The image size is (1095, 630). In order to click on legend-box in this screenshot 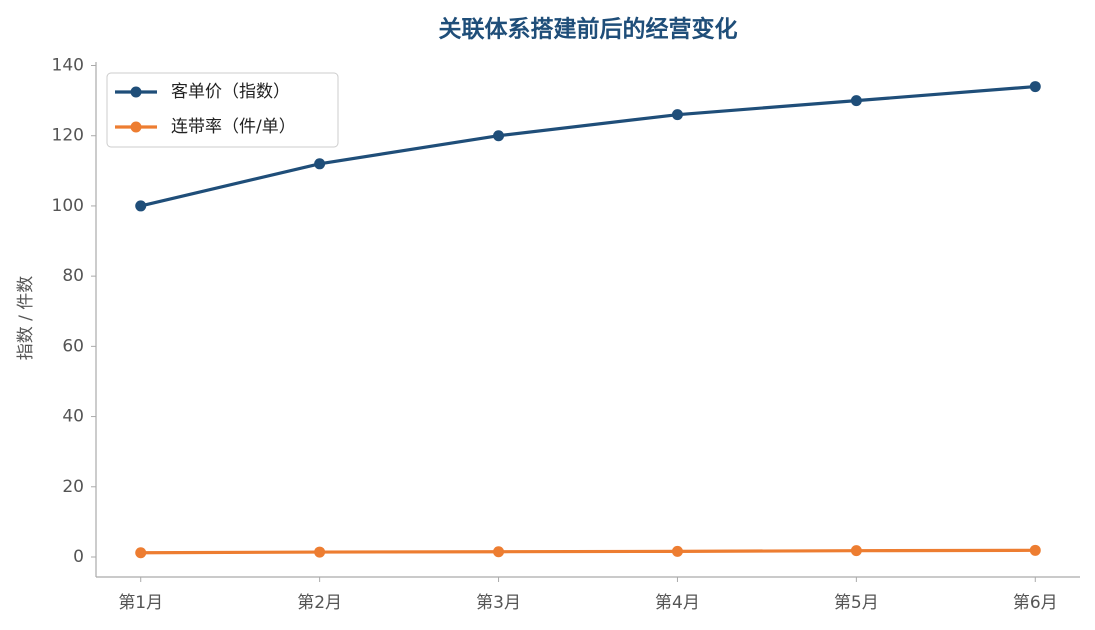, I will do `click(222, 110)`.